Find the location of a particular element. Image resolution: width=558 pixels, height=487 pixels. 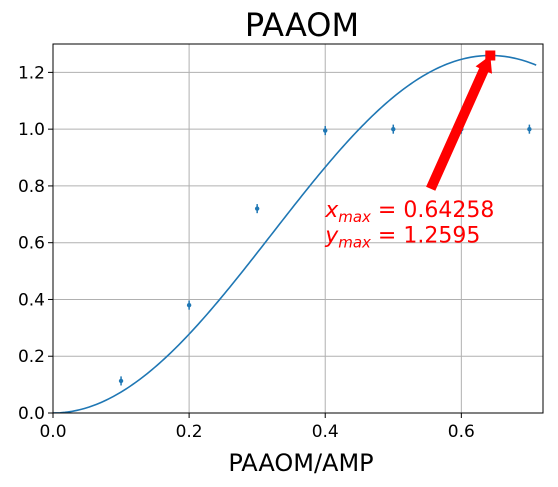

x-axis-title: PAAOM/AMP is located at coordinates (300, 463).